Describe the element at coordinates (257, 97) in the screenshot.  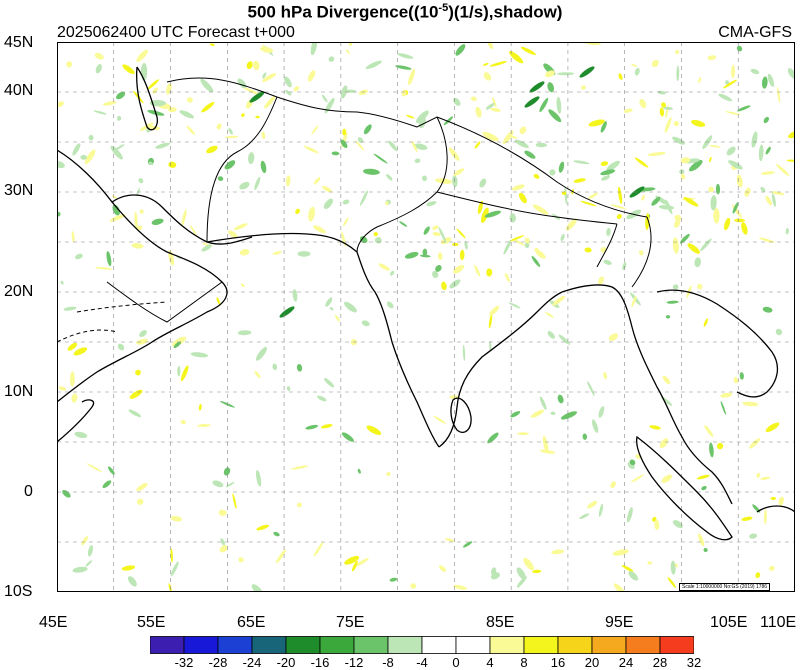
I see `strong-convergence-patch` at that location.